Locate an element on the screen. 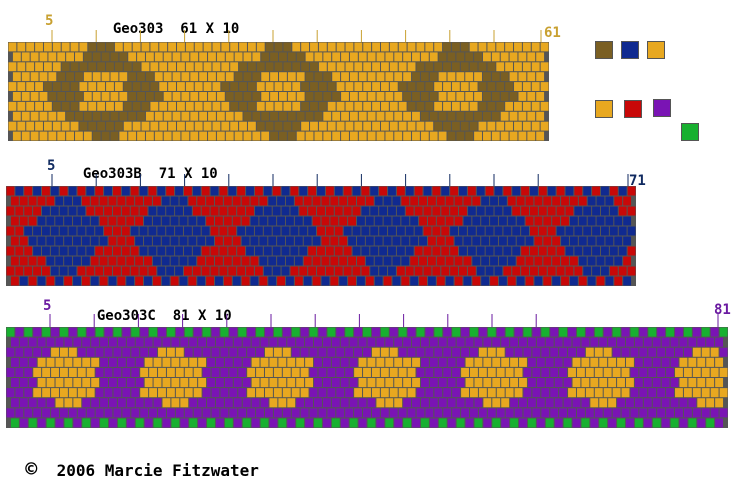  pattern3-dims: 81 X 10 is located at coordinates (202, 316).